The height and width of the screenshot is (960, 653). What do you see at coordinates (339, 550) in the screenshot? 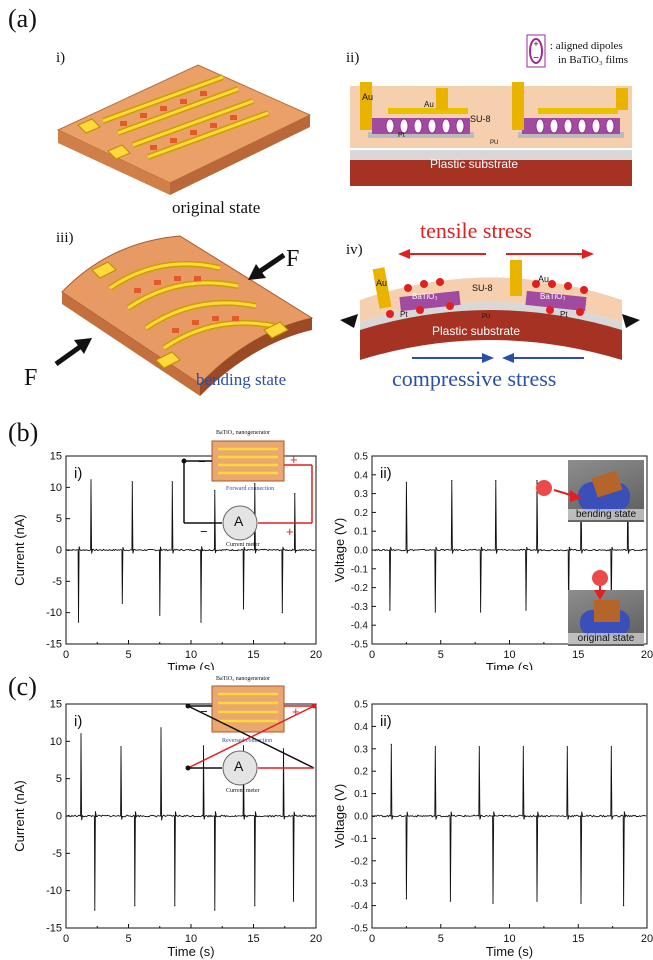
I see `y-axis-label: Voltage (V)` at bounding box center [339, 550].